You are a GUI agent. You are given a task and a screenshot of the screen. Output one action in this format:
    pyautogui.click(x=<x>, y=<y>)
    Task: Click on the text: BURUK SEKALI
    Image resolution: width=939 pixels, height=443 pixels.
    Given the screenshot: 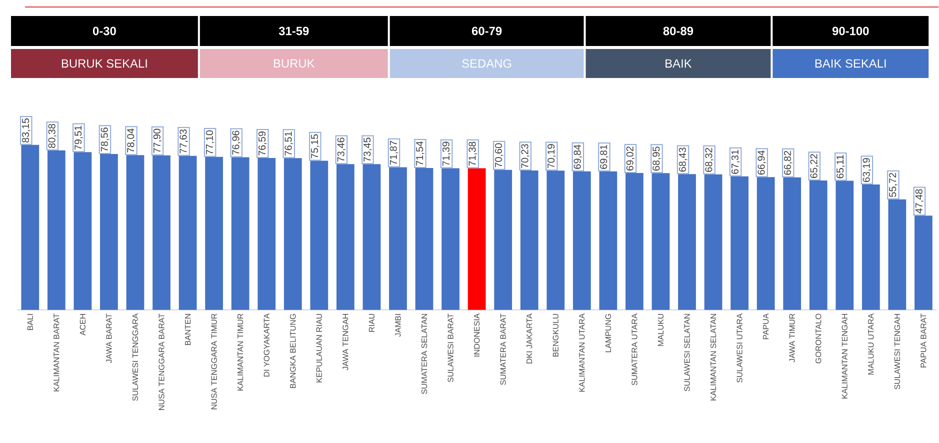 What is the action you would take?
    pyautogui.click(x=104, y=63)
    